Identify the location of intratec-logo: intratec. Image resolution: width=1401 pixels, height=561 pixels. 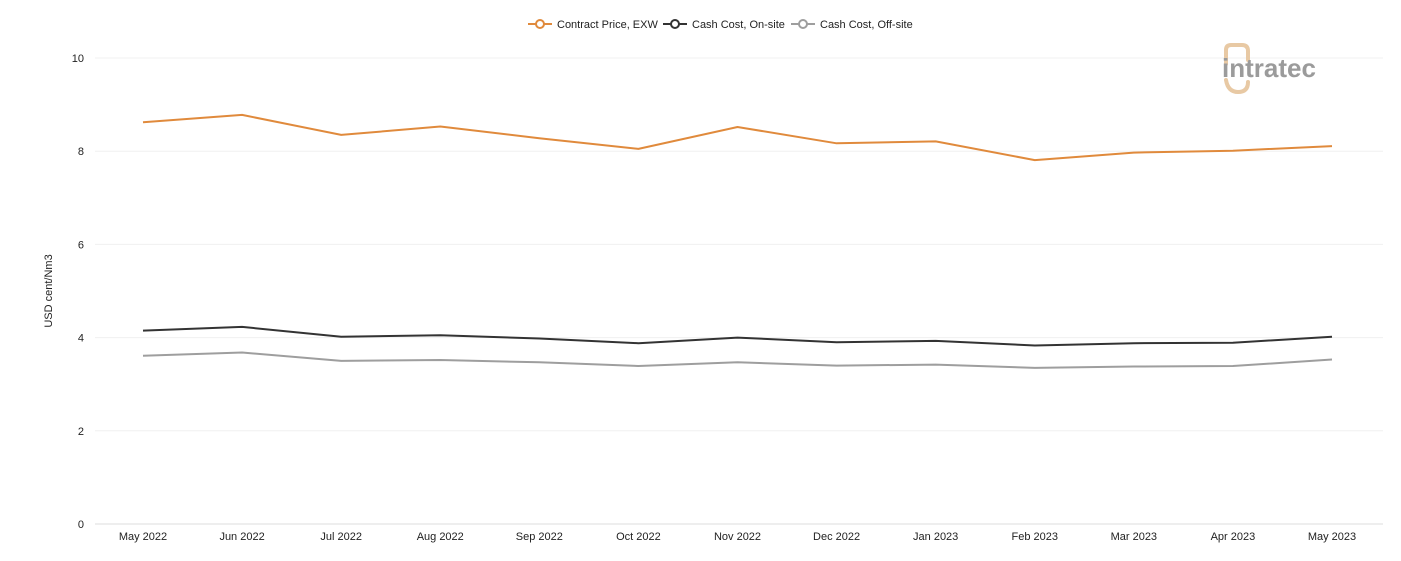
(1269, 69).